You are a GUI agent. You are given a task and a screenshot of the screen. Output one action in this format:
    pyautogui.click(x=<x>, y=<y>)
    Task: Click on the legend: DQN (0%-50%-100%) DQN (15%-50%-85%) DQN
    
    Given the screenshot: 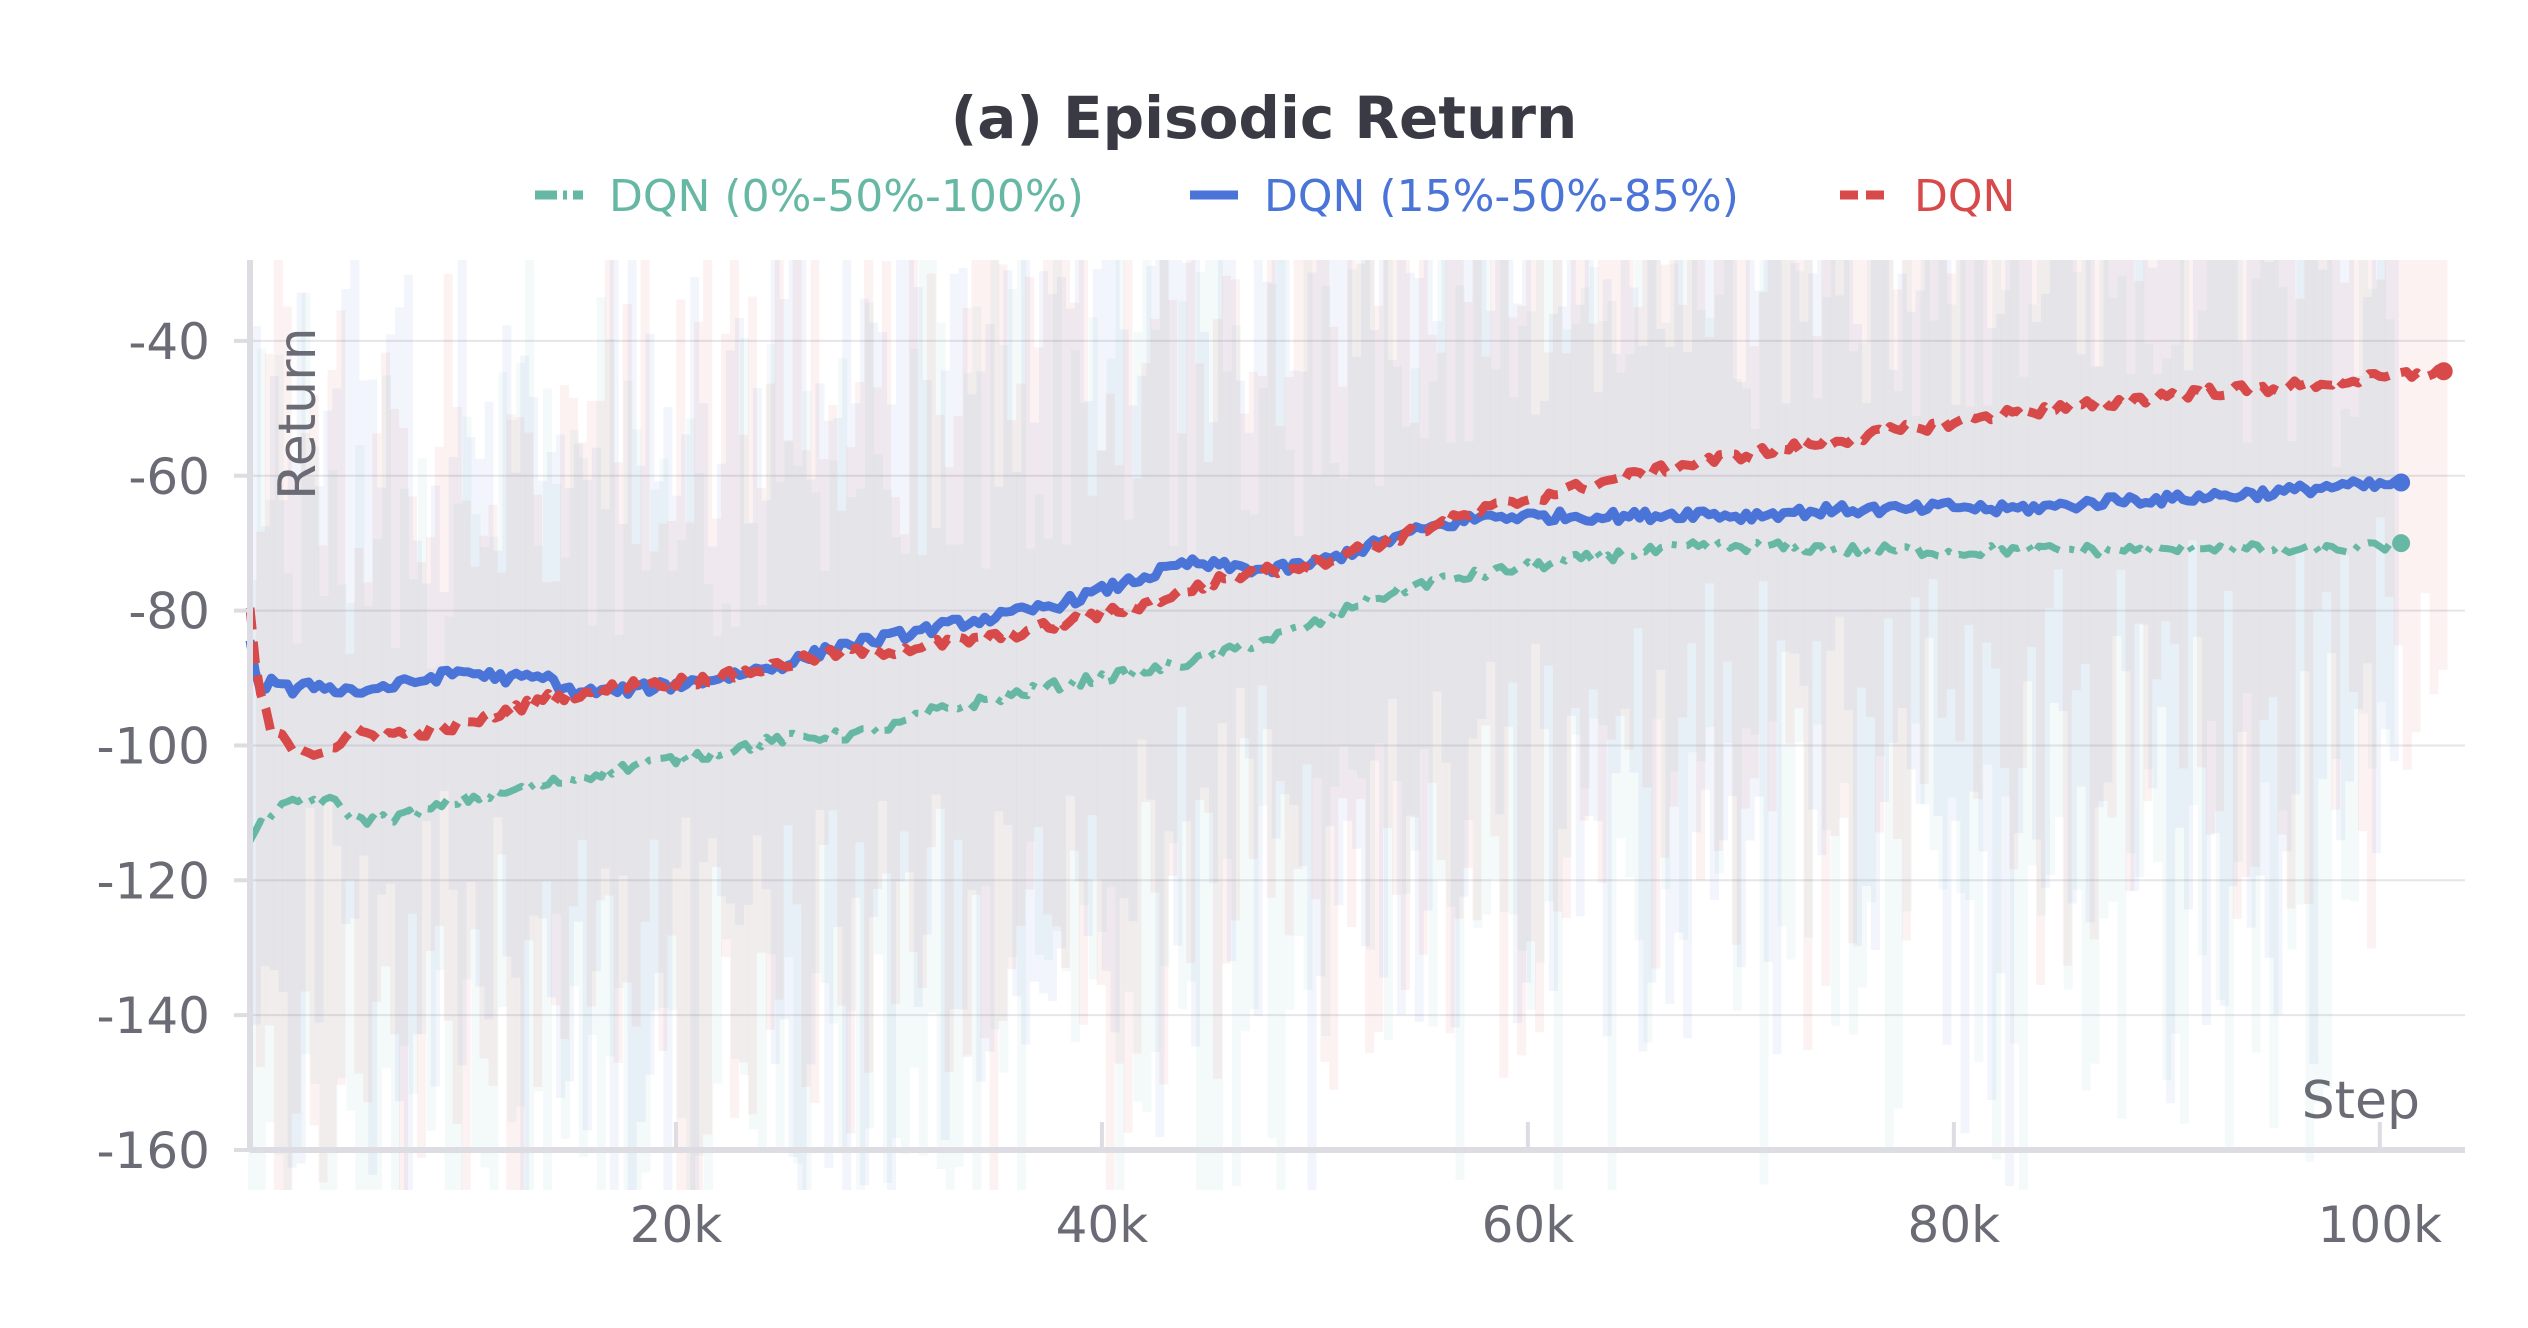 What is the action you would take?
    pyautogui.click(x=1275, y=196)
    